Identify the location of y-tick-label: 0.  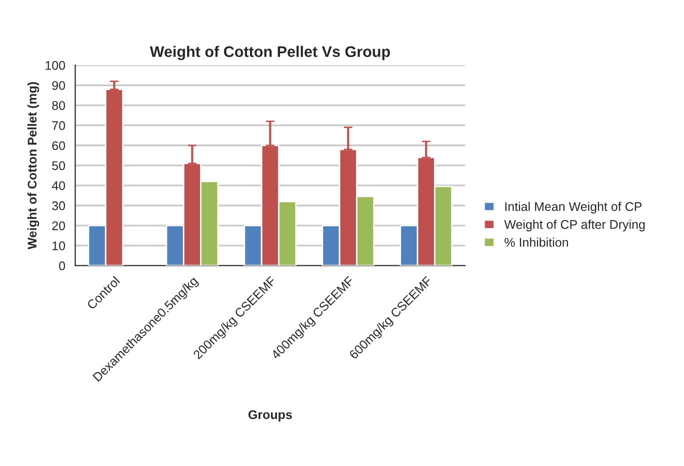
(62, 265).